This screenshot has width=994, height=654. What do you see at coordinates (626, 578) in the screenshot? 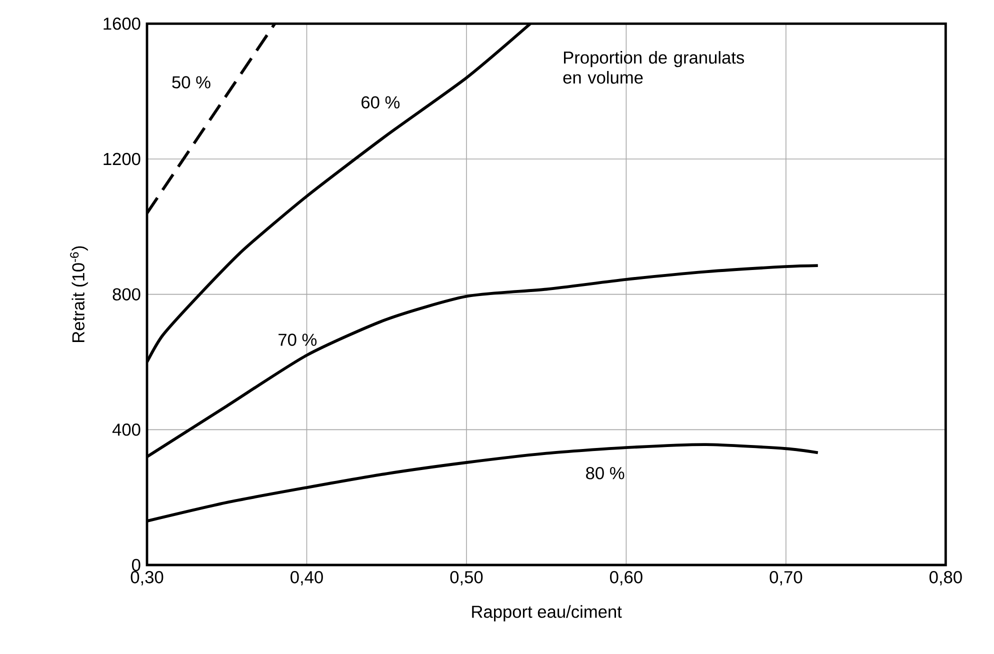
I see `x-tick-label: 0,60` at bounding box center [626, 578].